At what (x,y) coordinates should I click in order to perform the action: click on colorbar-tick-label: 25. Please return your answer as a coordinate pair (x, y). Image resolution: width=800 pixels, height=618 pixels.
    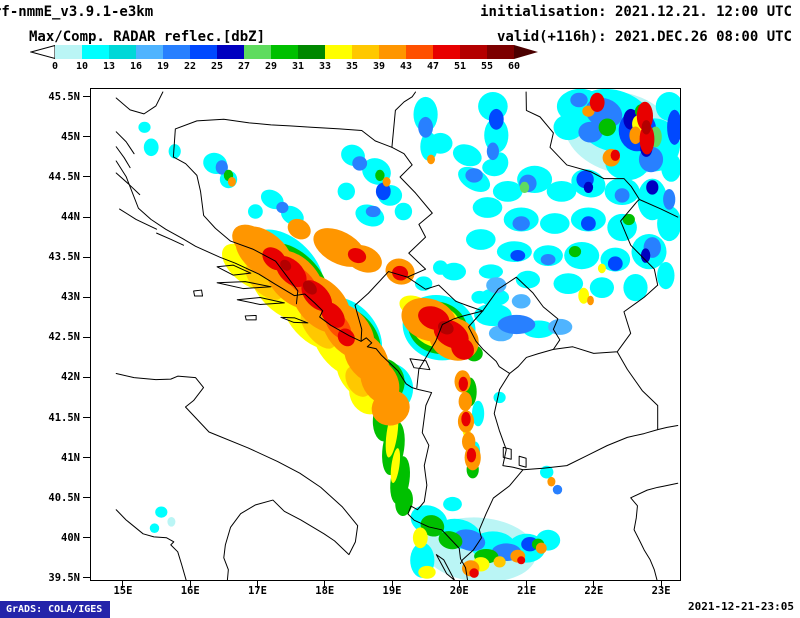
    Looking at the image, I should click on (217, 66).